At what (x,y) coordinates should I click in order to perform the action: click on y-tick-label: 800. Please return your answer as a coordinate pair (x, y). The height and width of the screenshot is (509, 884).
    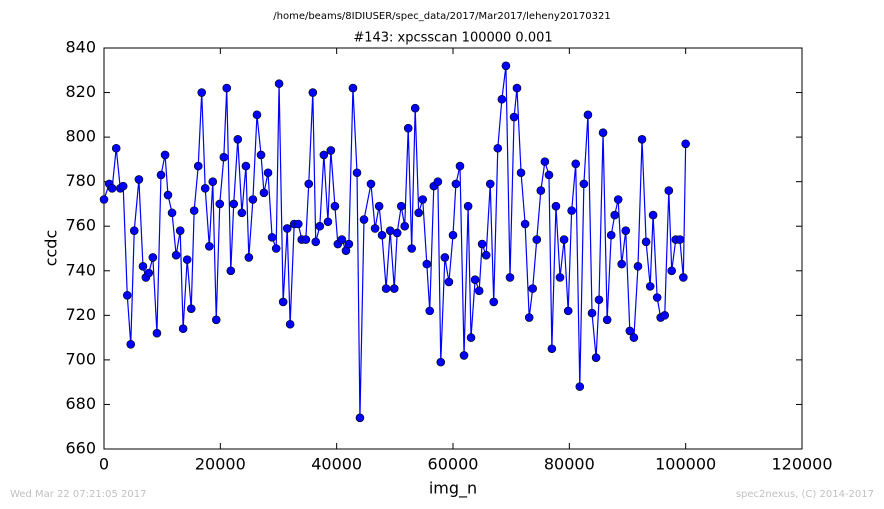
    Looking at the image, I should click on (80, 136).